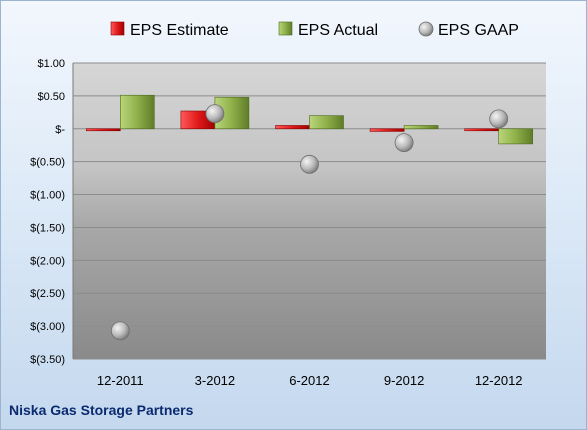  I want to click on y-tick-label: $0.50, so click(51, 97).